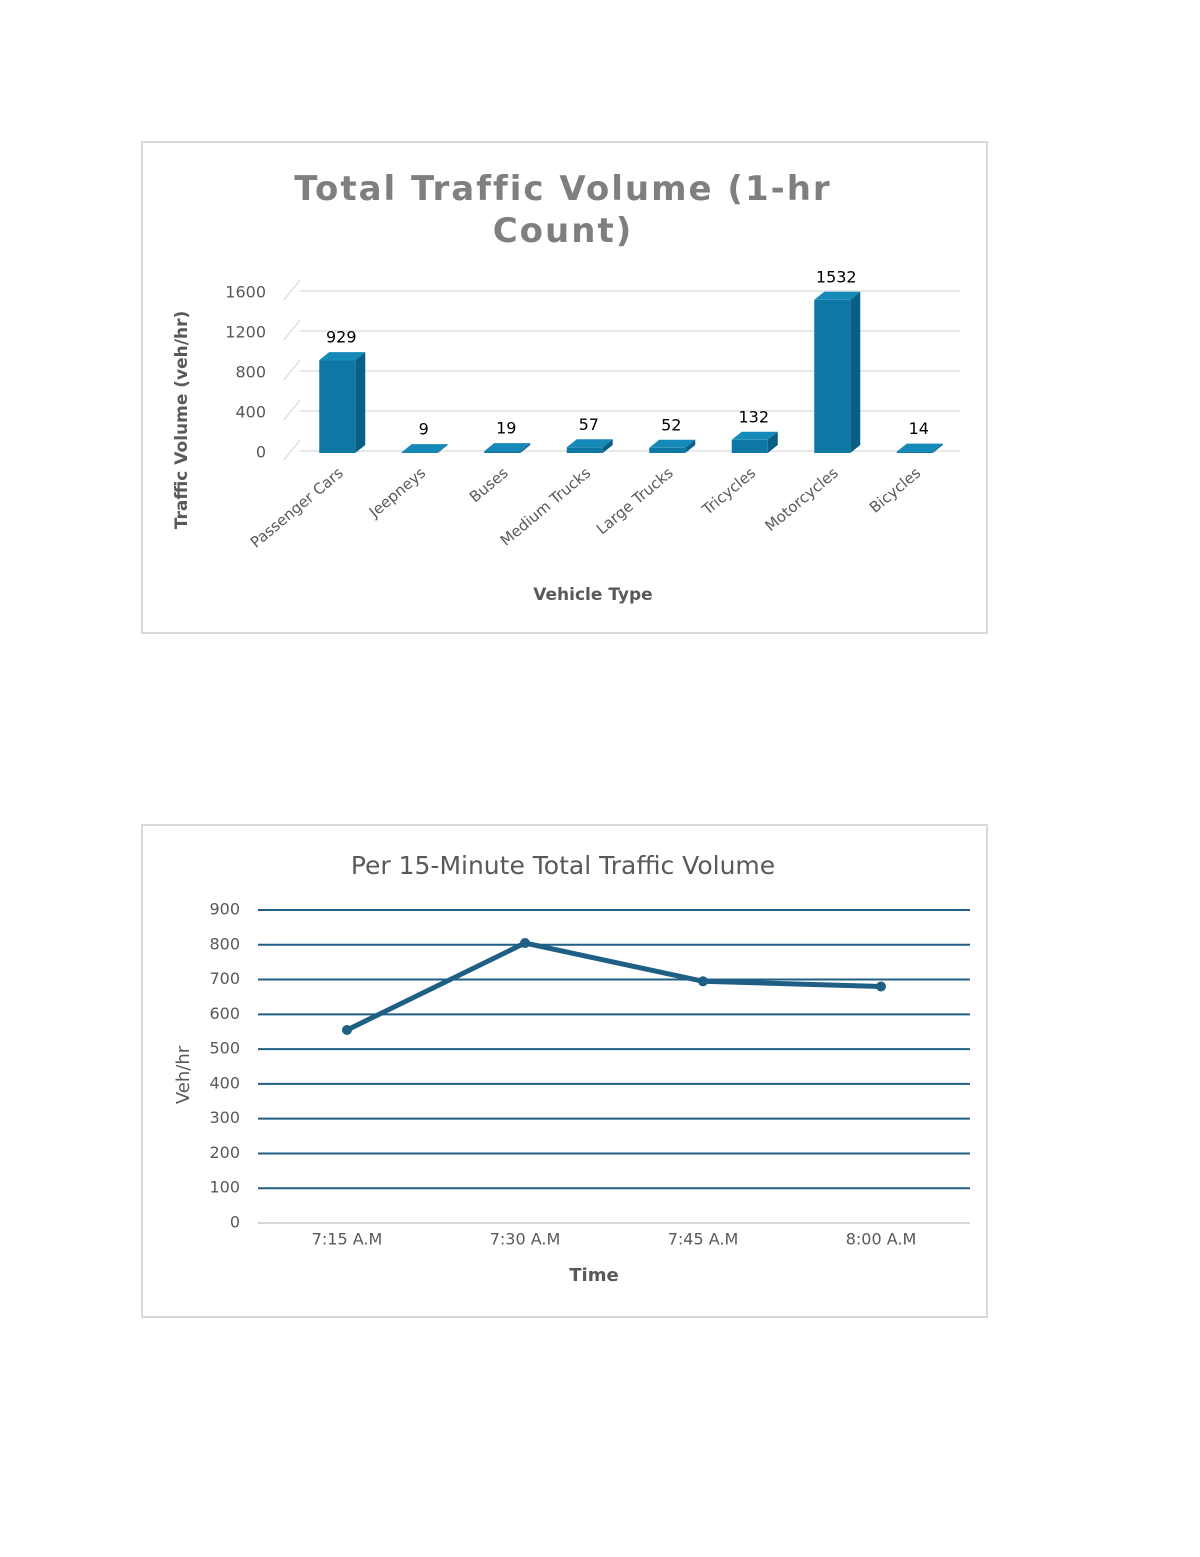 This screenshot has height=1557, width=1200. I want to click on data-label: 57, so click(589, 424).